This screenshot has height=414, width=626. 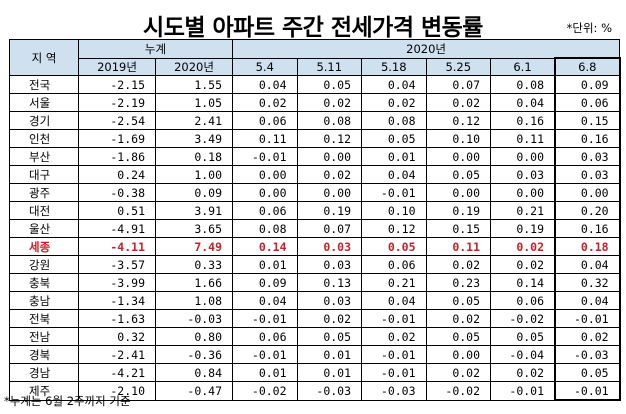 What do you see at coordinates (587, 84) in the screenshot?
I see `week-cell: 0.09` at bounding box center [587, 84].